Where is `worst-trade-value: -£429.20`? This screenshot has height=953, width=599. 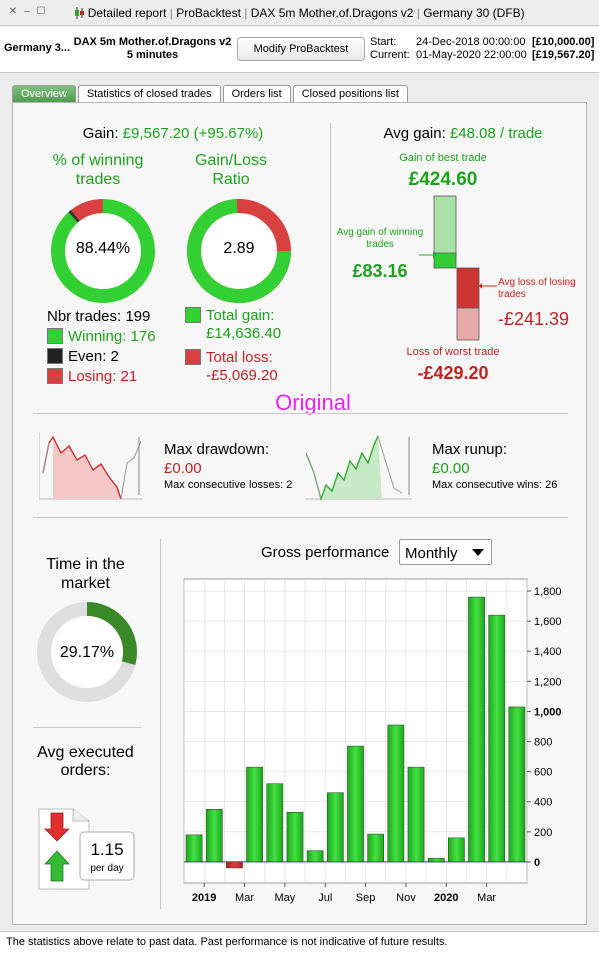 worst-trade-value: -£429.20 is located at coordinates (453, 373).